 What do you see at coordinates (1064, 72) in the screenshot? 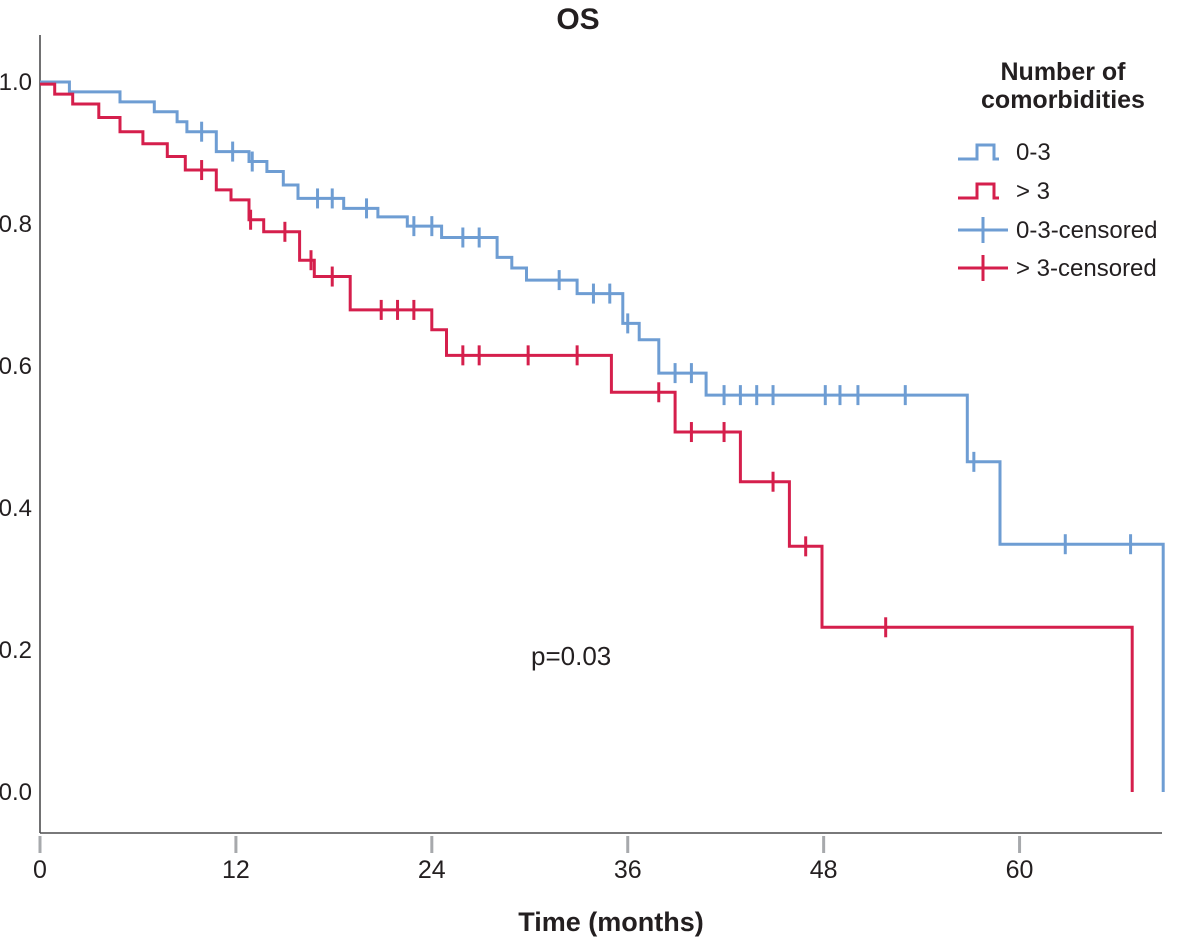
I see `legend-title-line1: Number of` at bounding box center [1064, 72].